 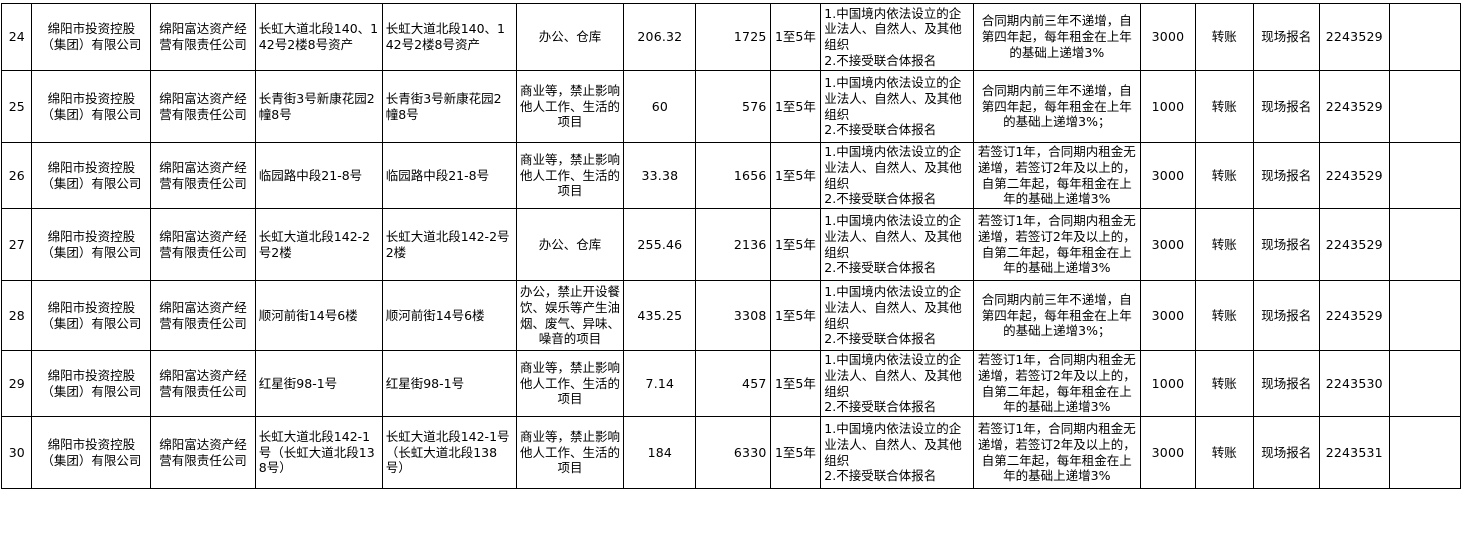 I want to click on cell-area: 206.32, so click(x=660, y=37).